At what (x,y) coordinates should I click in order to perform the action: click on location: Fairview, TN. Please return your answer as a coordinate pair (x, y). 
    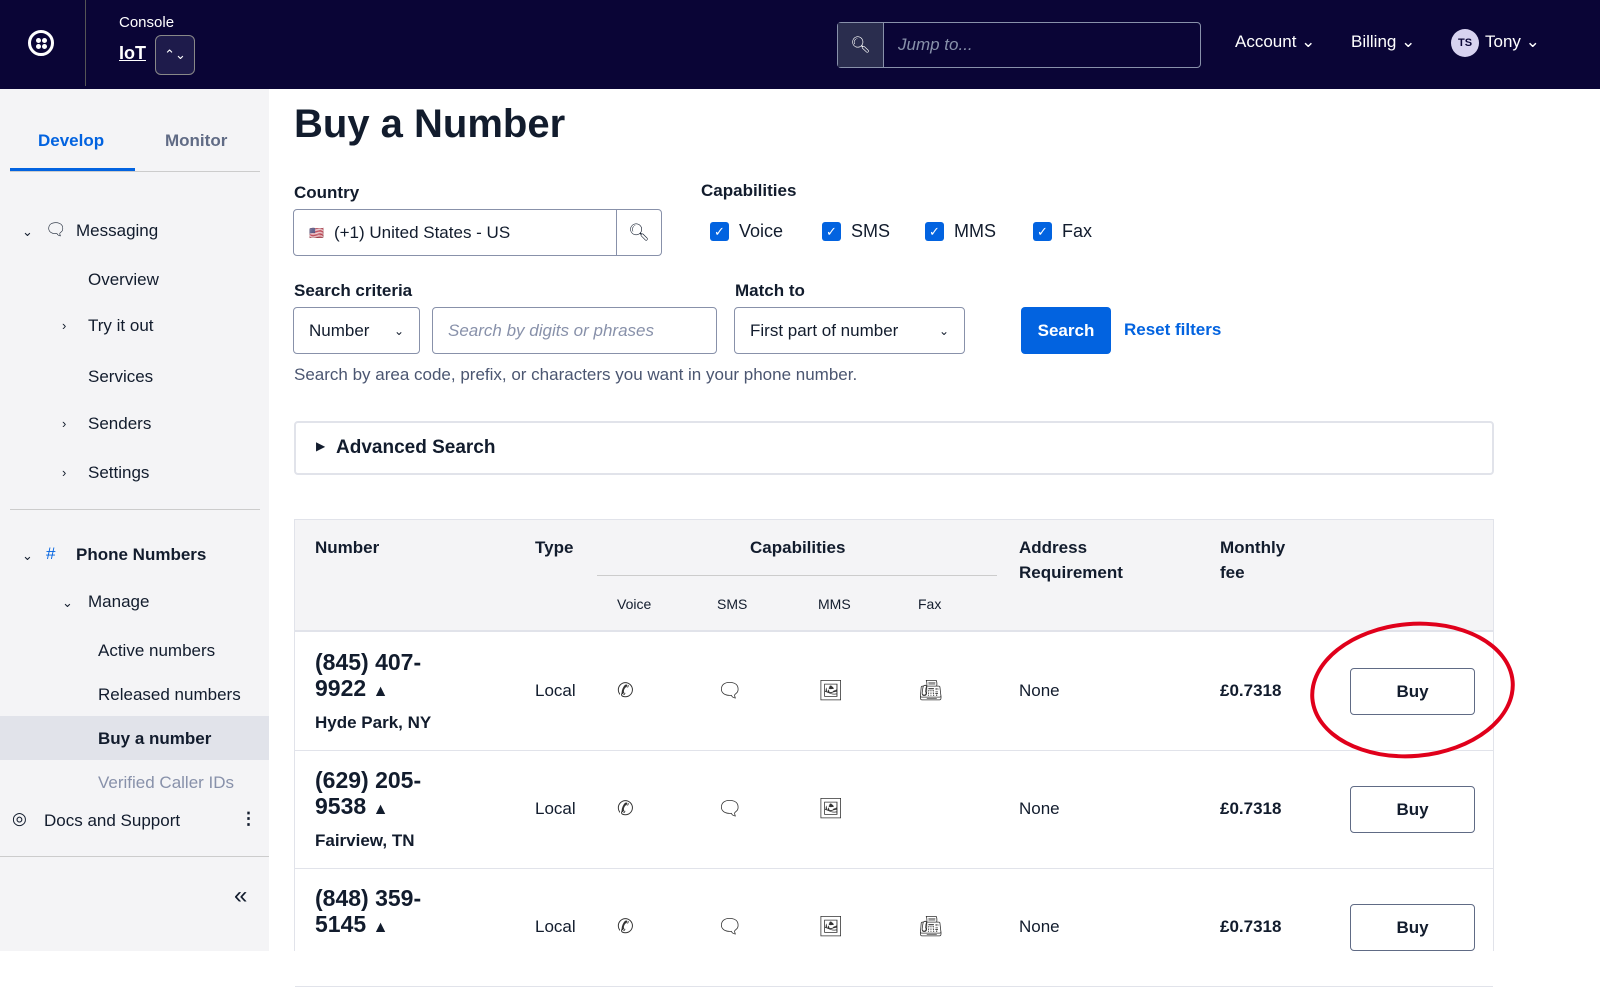
    Looking at the image, I should click on (365, 840).